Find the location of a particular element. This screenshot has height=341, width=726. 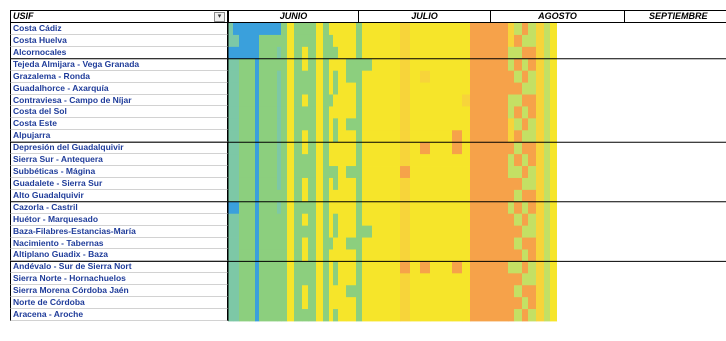

usif-row-label: Alpujarra is located at coordinates (119, 136).